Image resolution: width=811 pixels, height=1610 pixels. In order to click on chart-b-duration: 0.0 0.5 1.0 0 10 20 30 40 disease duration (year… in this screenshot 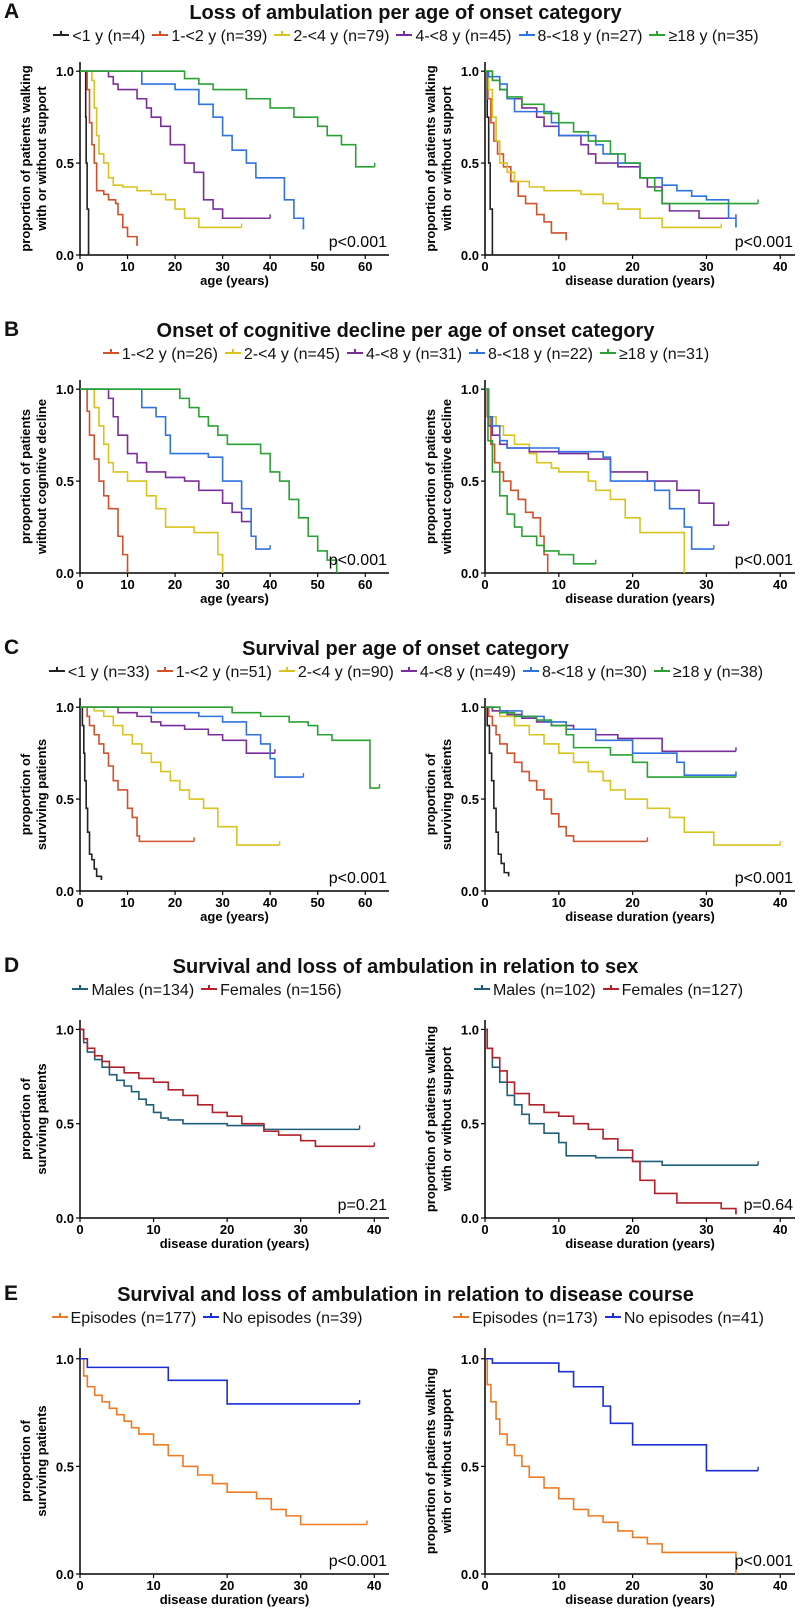, I will do `click(609, 493)`.